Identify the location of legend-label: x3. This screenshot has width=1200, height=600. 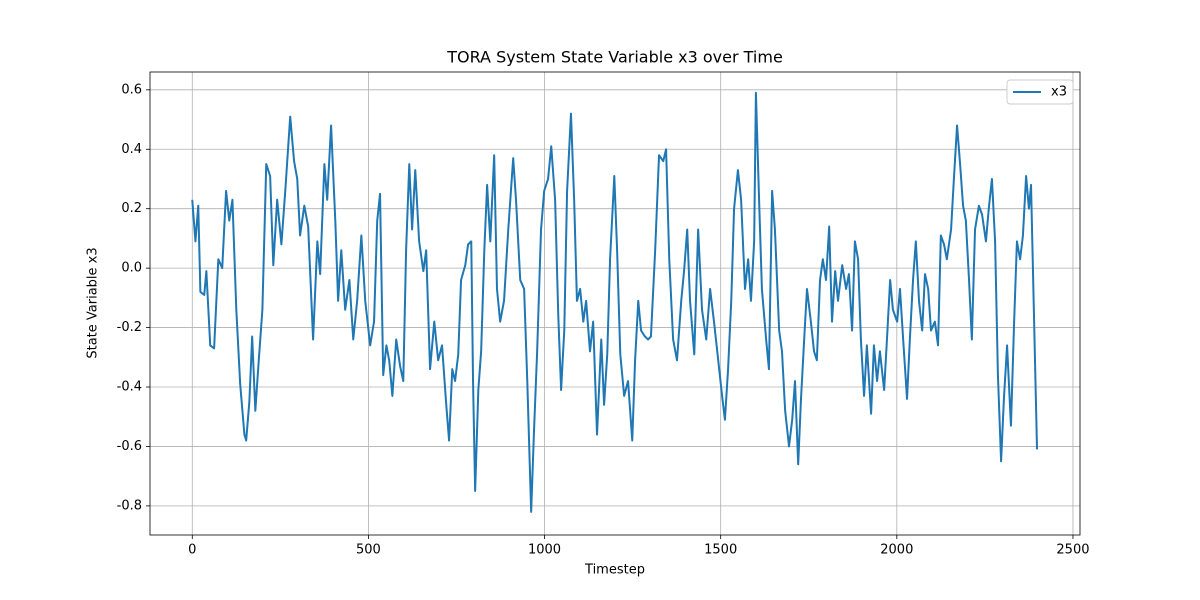
(1059, 92).